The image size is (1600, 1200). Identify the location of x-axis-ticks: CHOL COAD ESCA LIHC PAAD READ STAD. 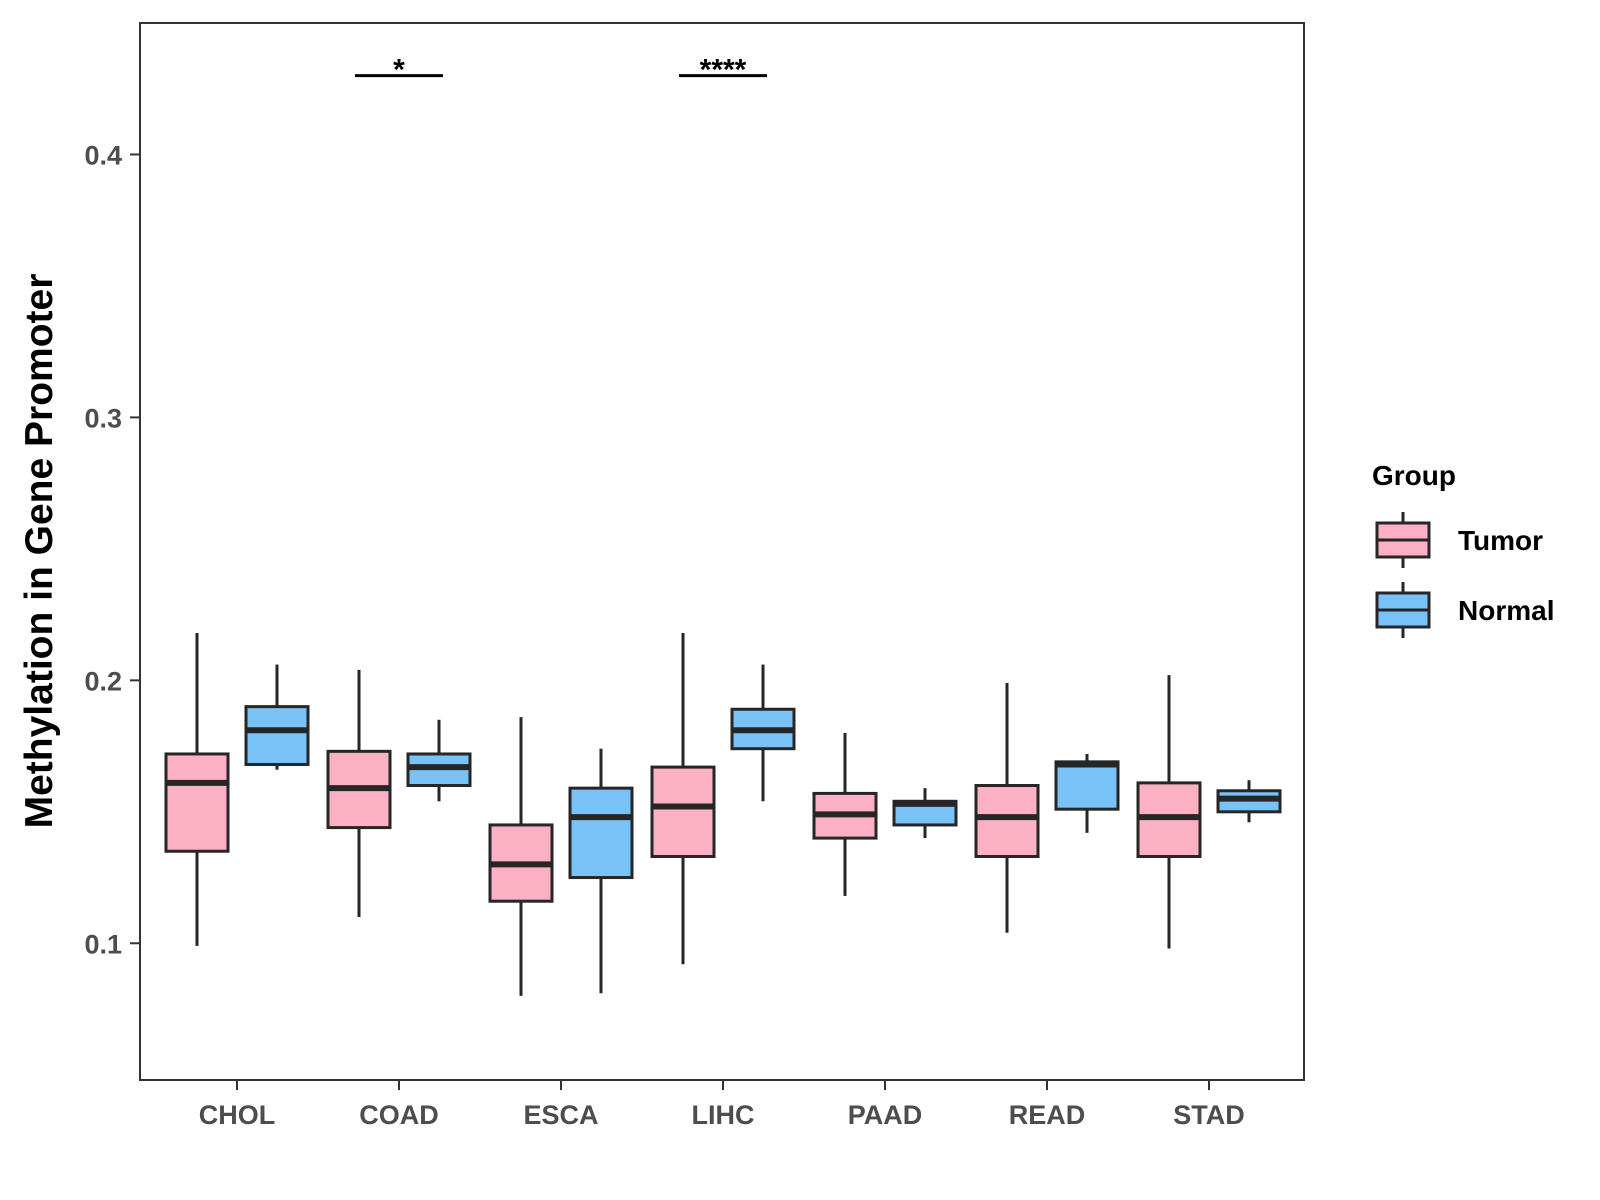
(722, 1105).